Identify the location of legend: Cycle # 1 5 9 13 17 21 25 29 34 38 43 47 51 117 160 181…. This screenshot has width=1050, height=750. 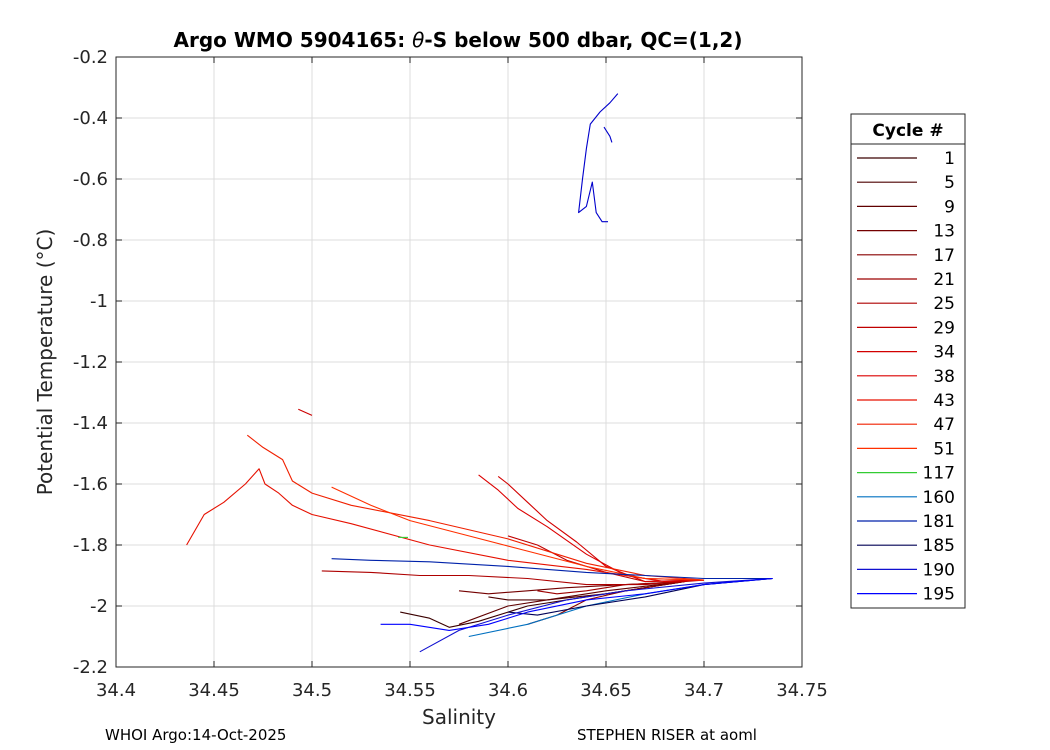
(908, 361).